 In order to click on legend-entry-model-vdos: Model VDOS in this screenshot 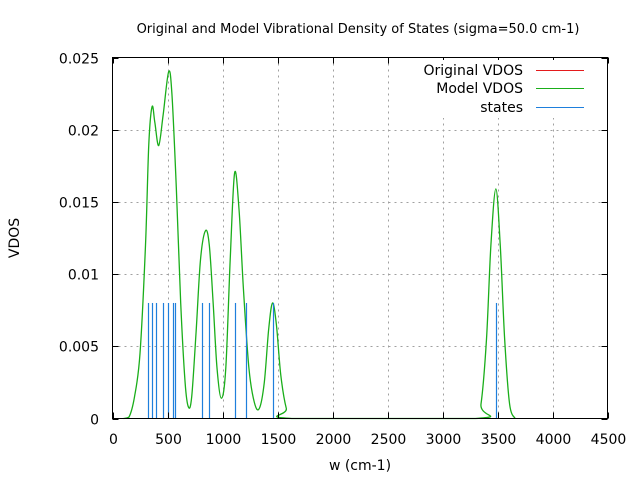, I will do `click(510, 89)`.